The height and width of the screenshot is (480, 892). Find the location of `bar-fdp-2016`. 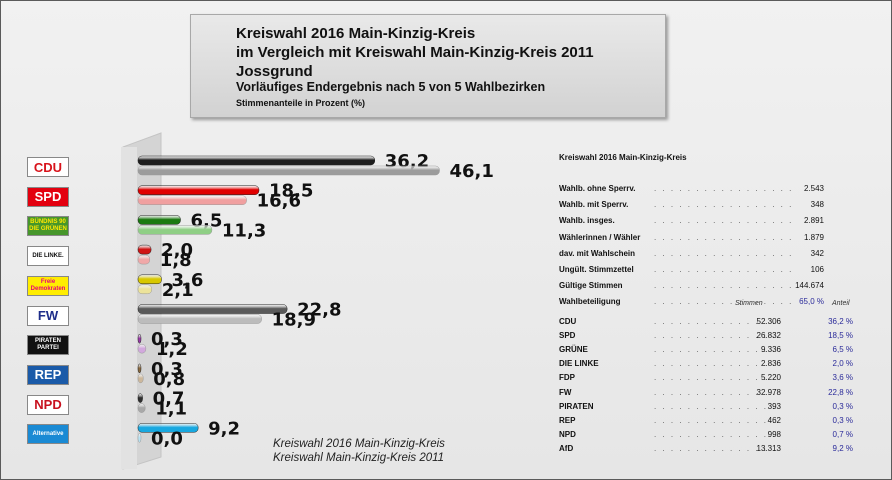

bar-fdp-2016 is located at coordinates (149, 279).